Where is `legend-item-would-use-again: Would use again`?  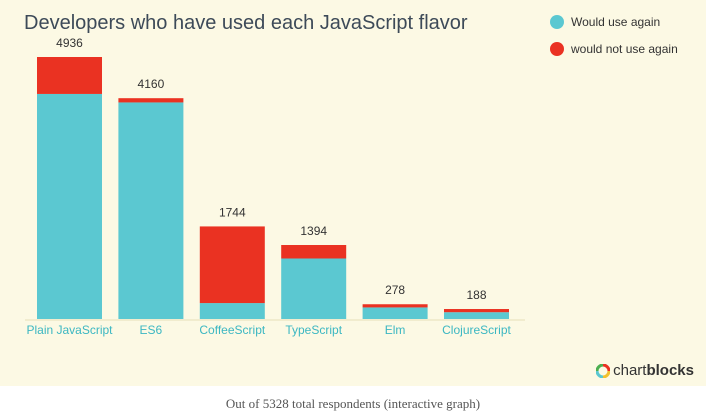 legend-item-would-use-again: Would use again is located at coordinates (614, 22).